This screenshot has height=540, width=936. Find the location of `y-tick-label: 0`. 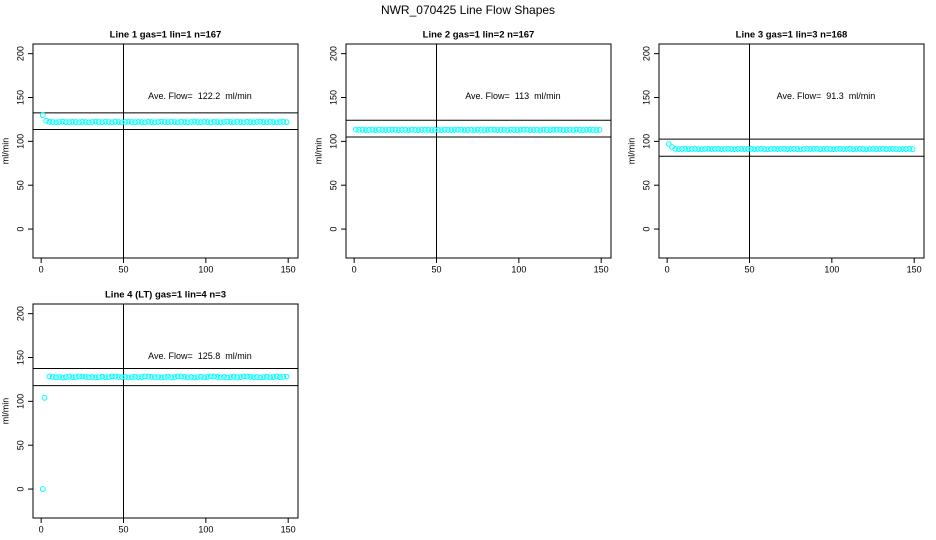

y-tick-label: 0 is located at coordinates (20, 229).